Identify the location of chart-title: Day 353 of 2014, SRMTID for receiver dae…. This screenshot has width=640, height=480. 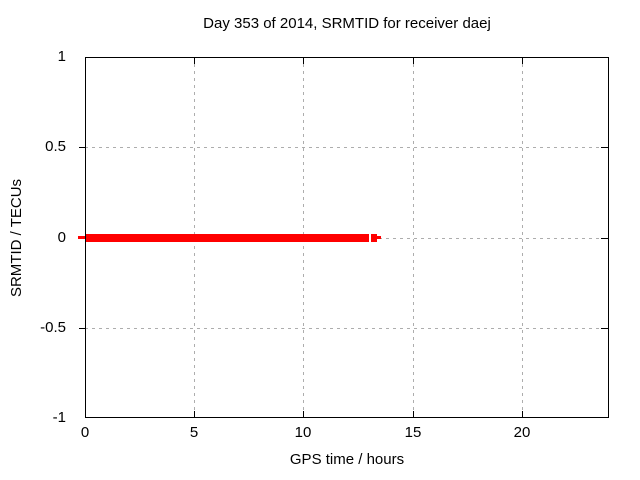
(347, 23).